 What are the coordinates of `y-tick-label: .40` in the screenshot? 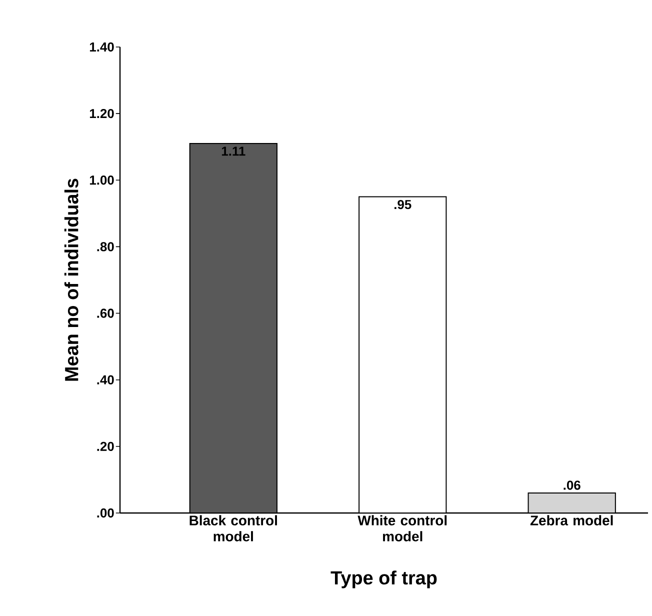 It's located at (105, 379).